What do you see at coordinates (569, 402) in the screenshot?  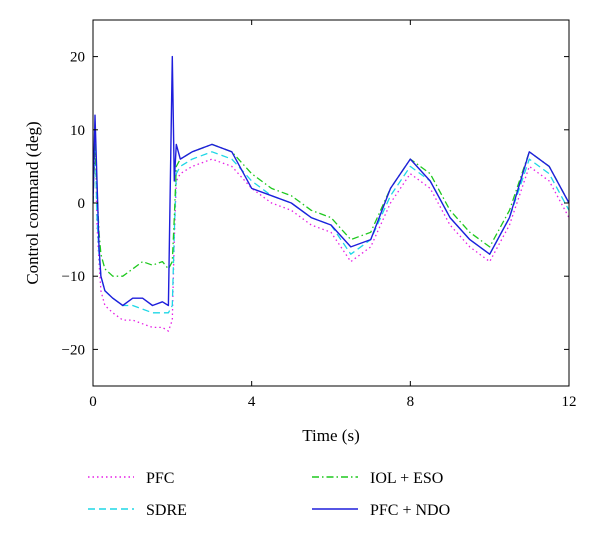 I see `x-tick-label: 12` at bounding box center [569, 402].